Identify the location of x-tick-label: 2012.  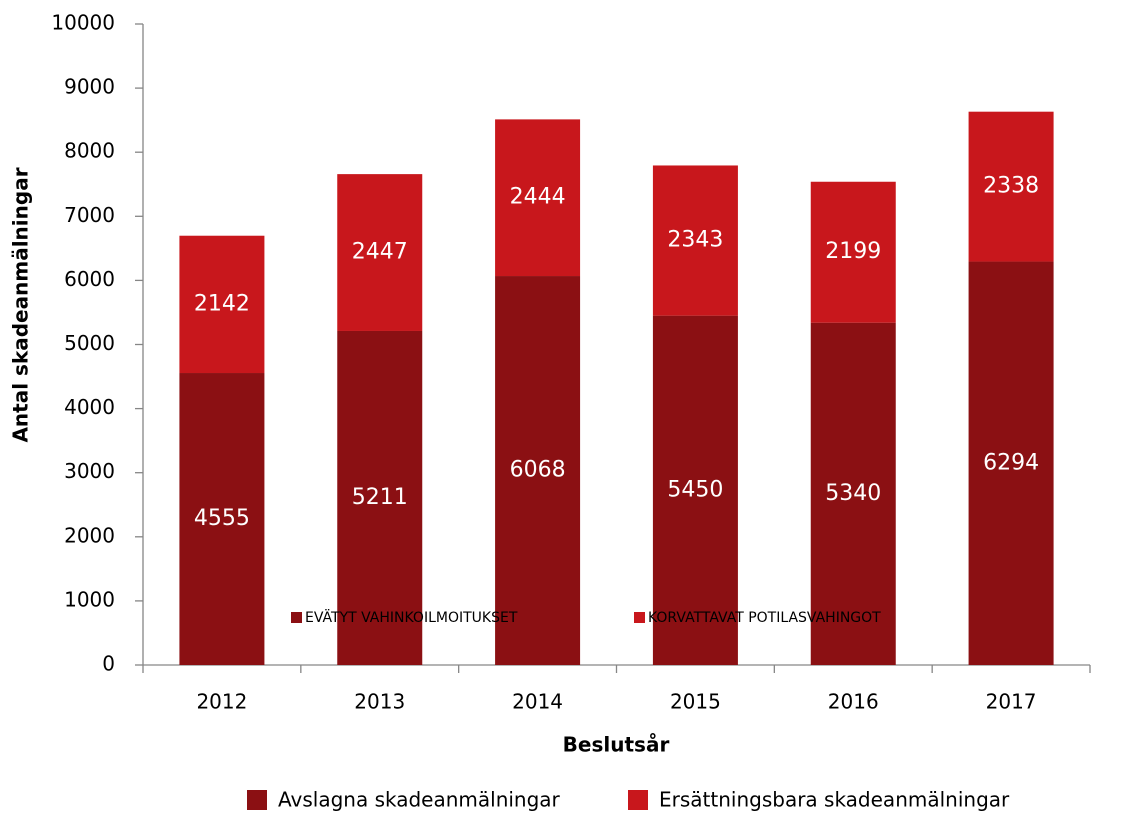
(221, 702).